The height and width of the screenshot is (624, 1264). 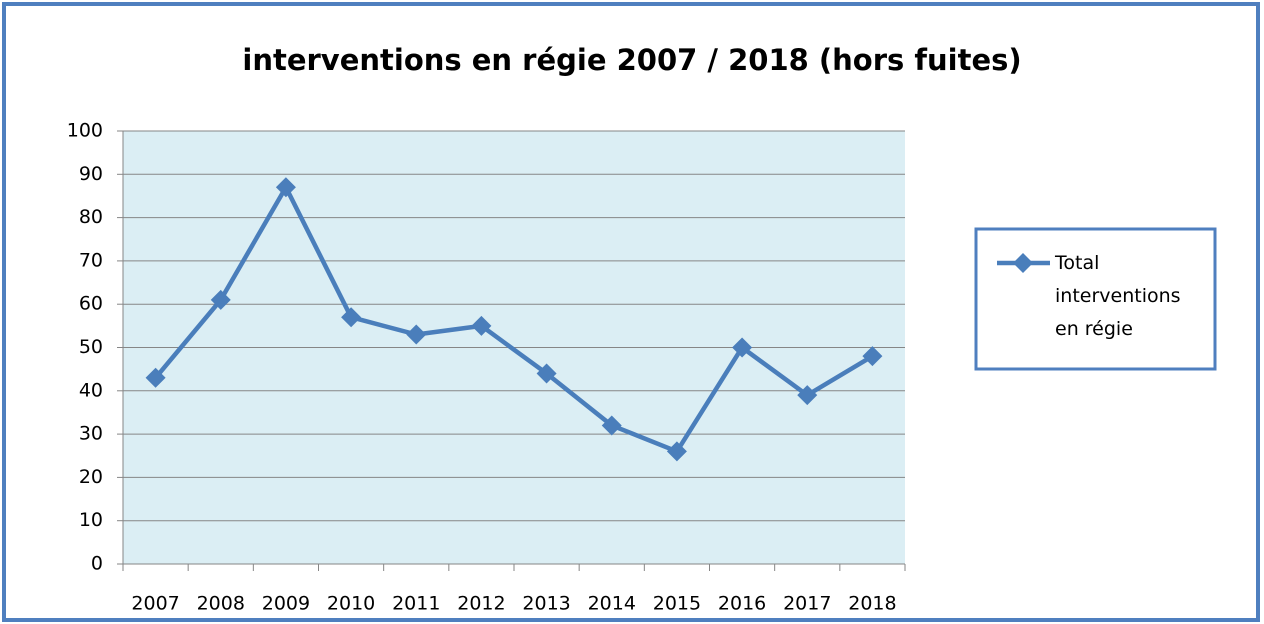 What do you see at coordinates (286, 604) in the screenshot?
I see `x-tick-label: 2009` at bounding box center [286, 604].